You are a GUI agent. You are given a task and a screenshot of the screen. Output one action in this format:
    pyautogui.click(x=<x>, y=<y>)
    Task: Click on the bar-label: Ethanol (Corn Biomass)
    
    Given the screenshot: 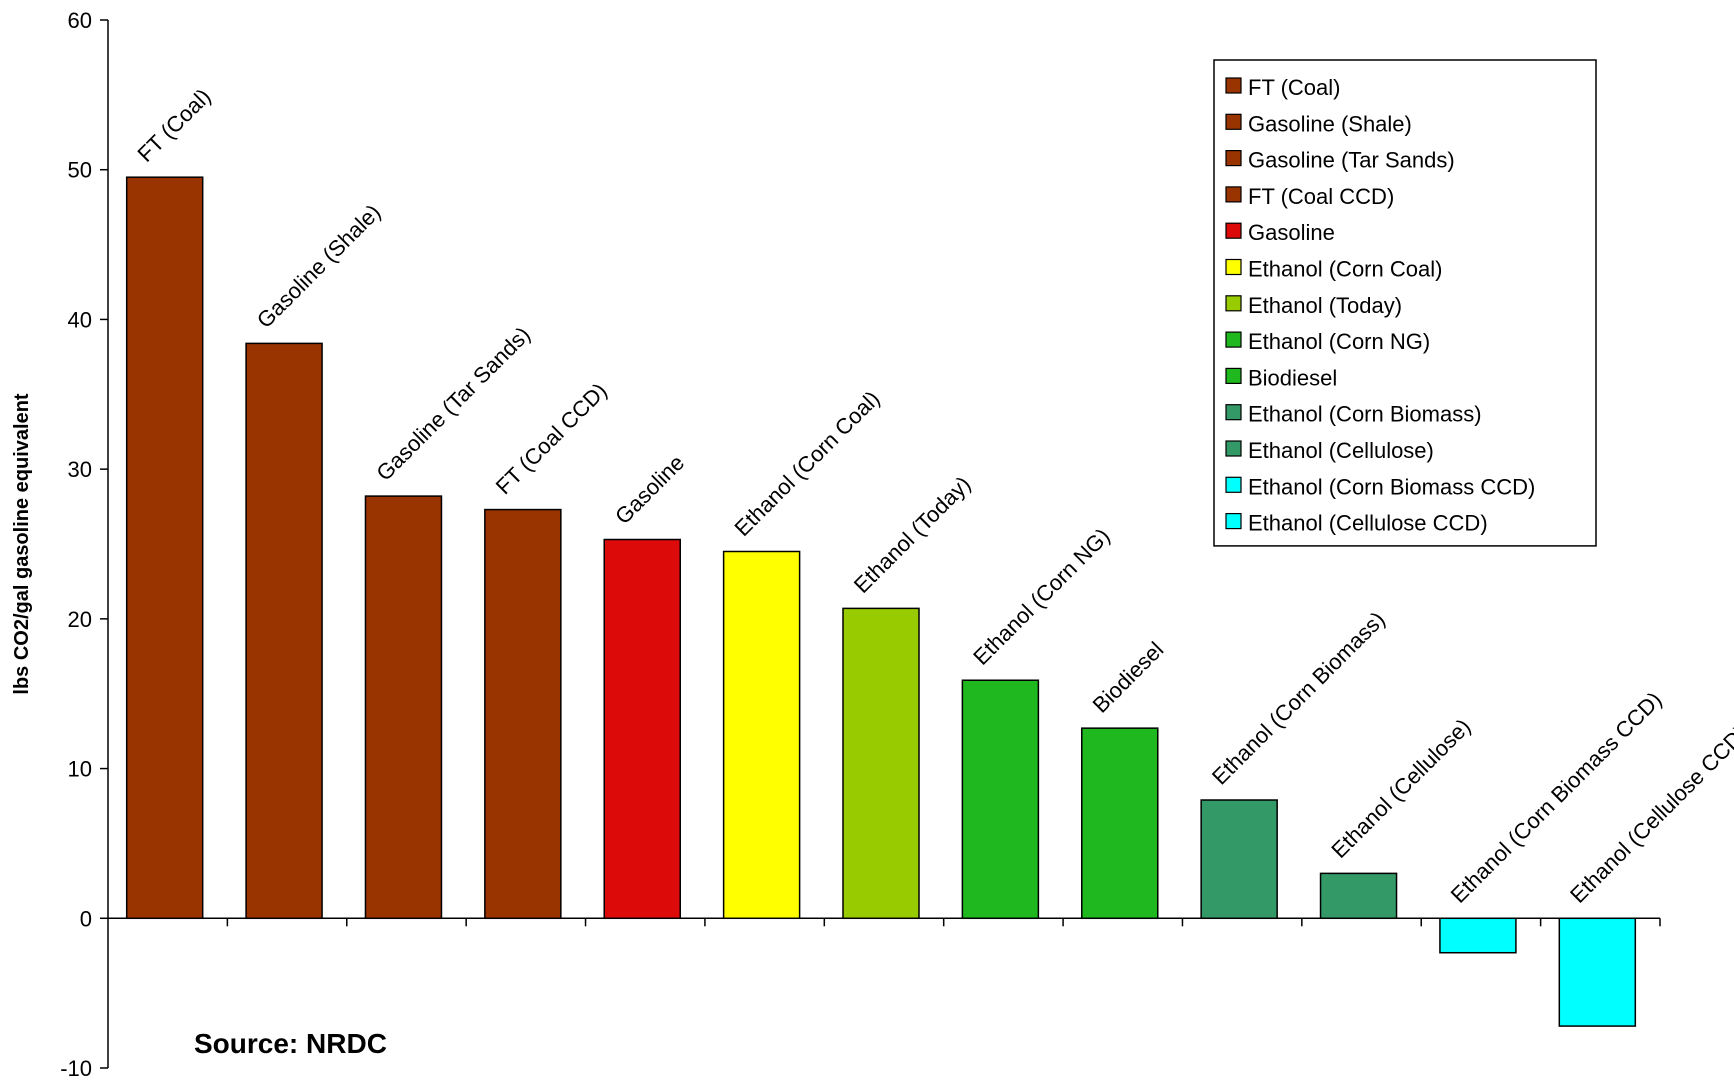 What is the action you would take?
    pyautogui.click(x=1298, y=698)
    